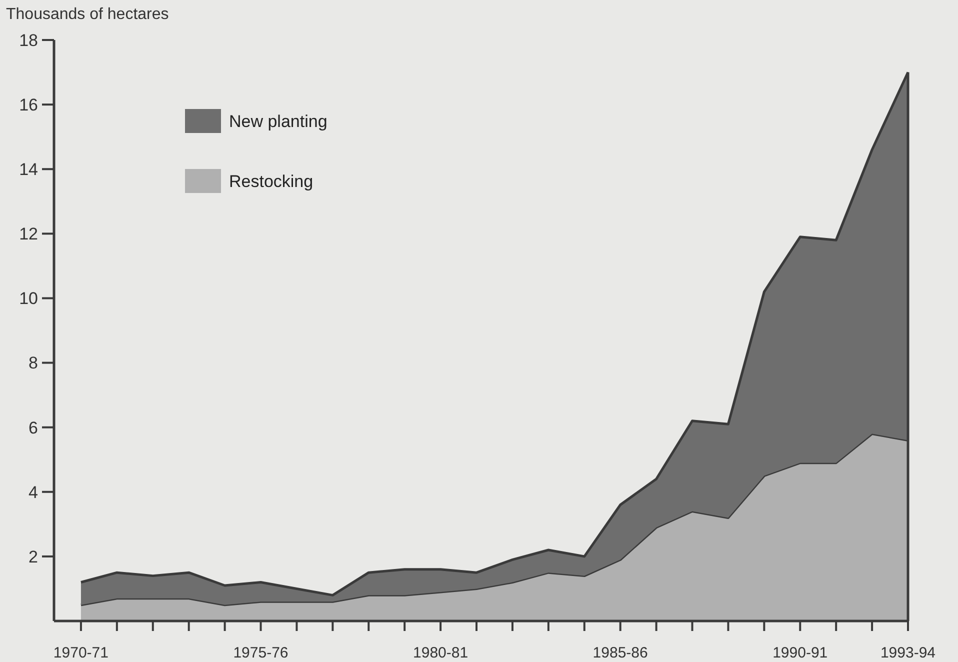 The width and height of the screenshot is (958, 662). What do you see at coordinates (33, 492) in the screenshot?
I see `y-tick-label: 4` at bounding box center [33, 492].